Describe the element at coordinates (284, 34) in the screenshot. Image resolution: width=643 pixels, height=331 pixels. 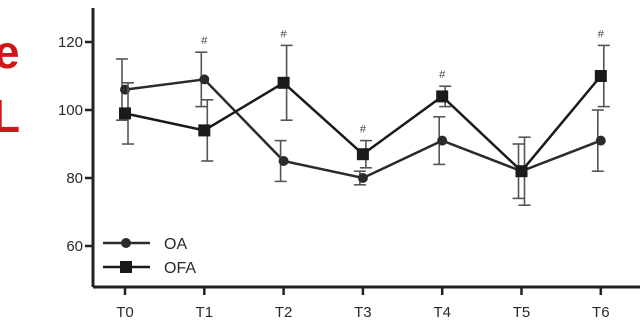
I see `significance-marker-2: #` at that location.